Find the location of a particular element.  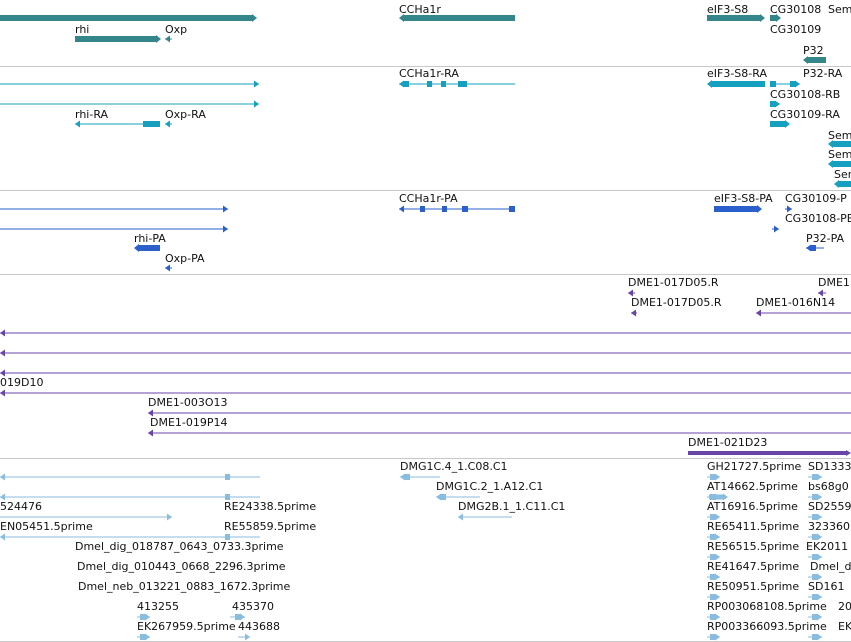

est-feature-label: 443688 is located at coordinates (259, 626).